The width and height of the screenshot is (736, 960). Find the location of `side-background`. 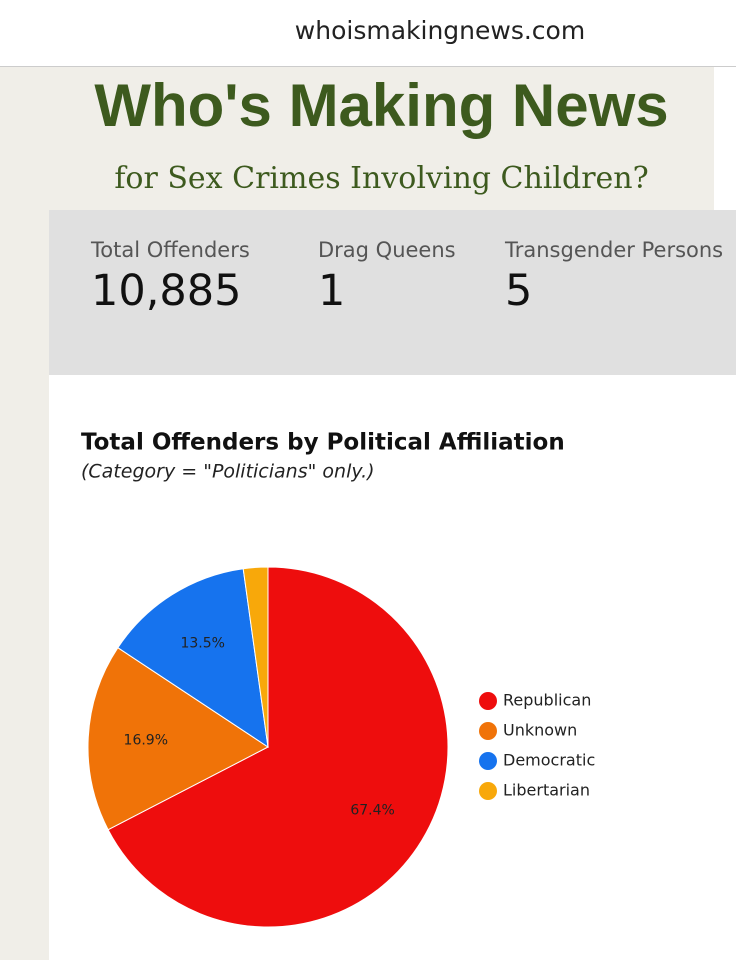

side-background is located at coordinates (24, 513).